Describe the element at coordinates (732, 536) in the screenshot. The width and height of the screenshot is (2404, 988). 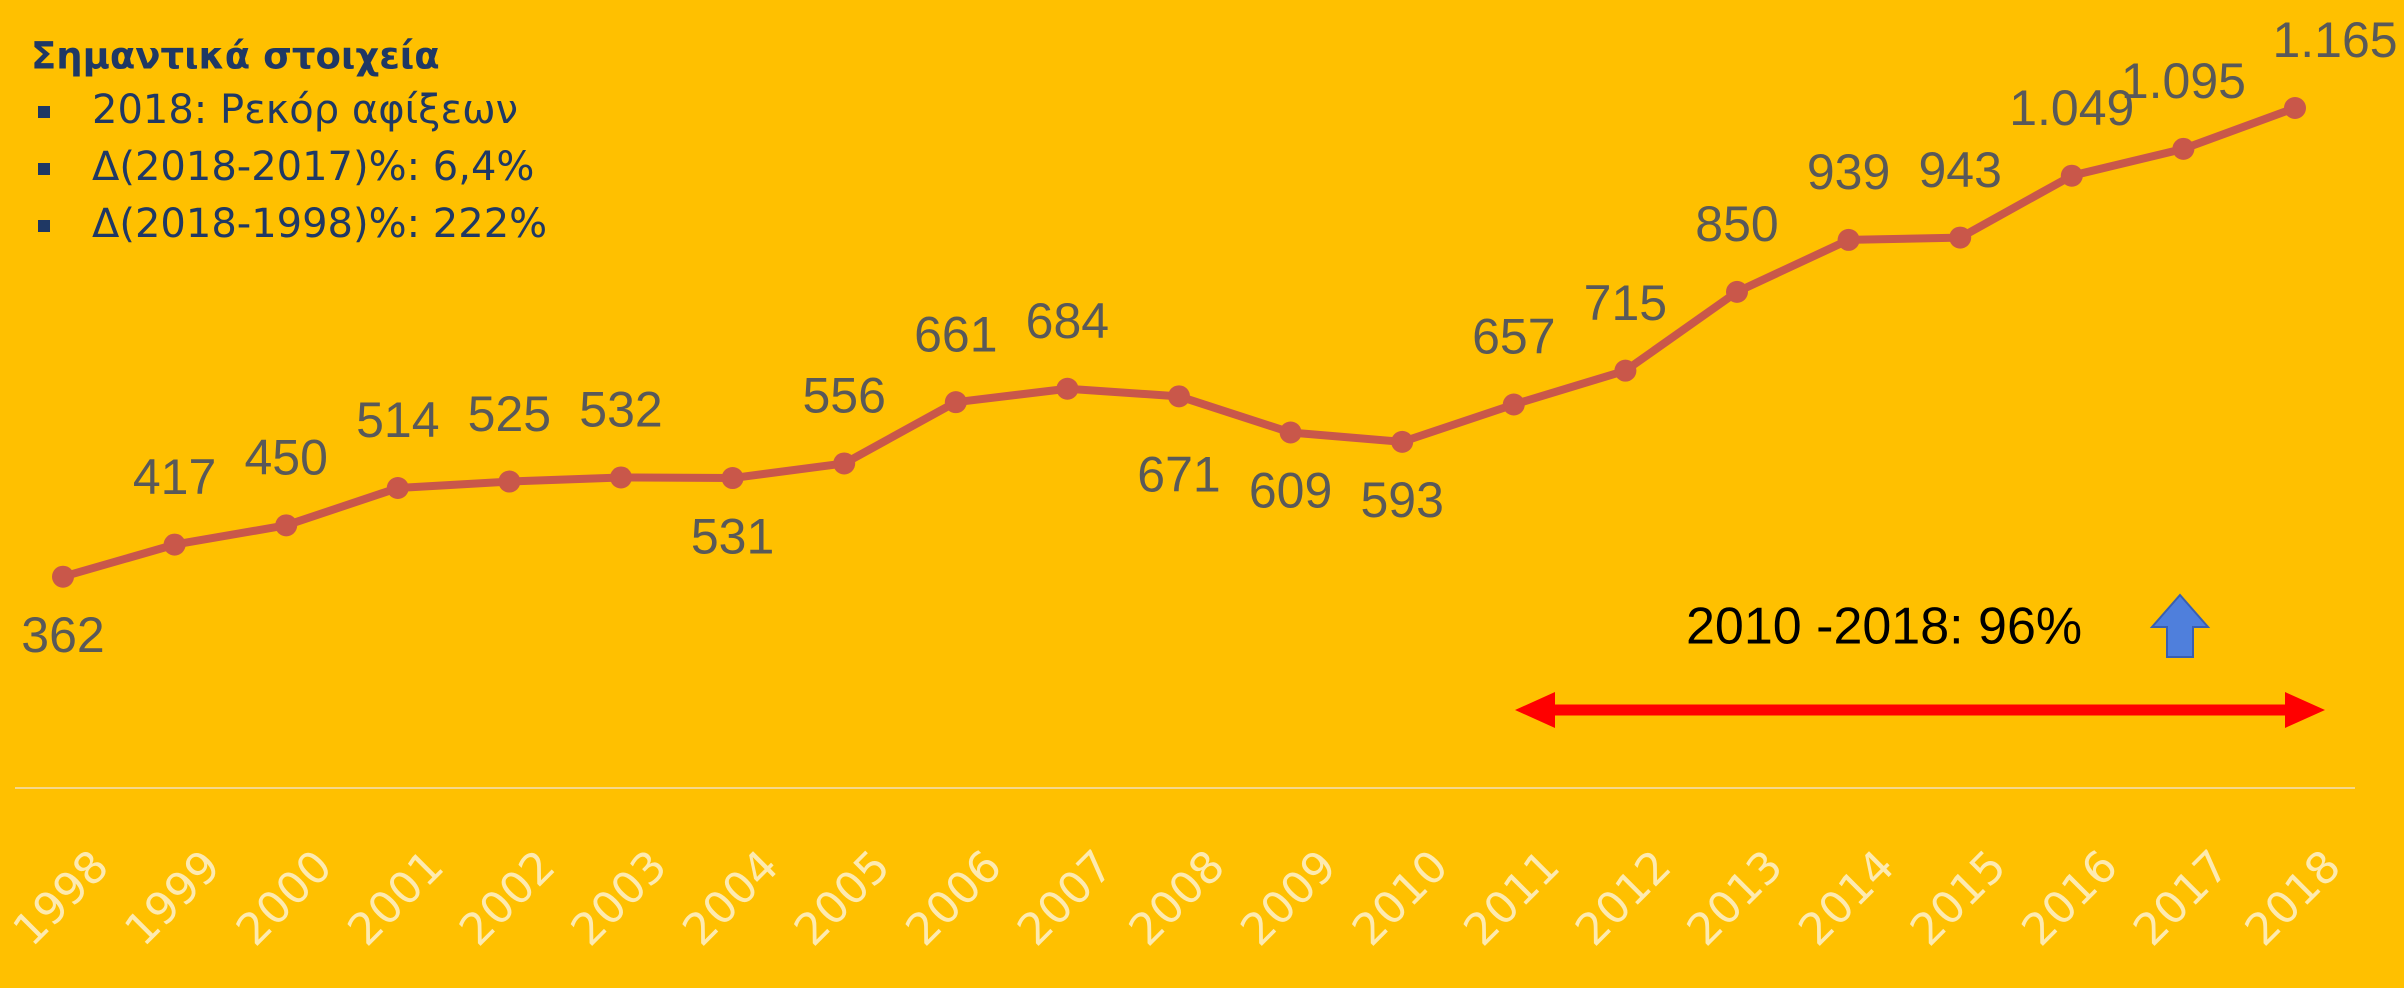
I see `value-label: 531` at that location.